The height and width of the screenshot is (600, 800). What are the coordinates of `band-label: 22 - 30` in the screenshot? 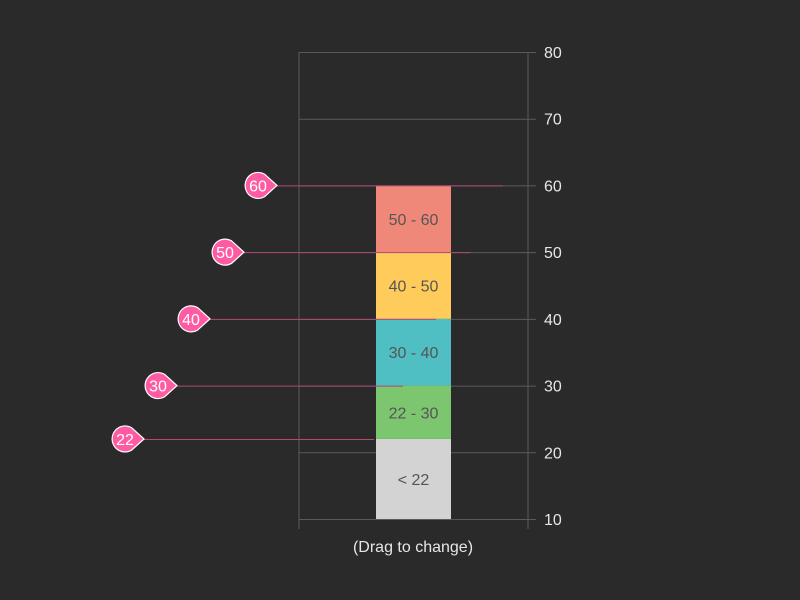 It's located at (414, 413).